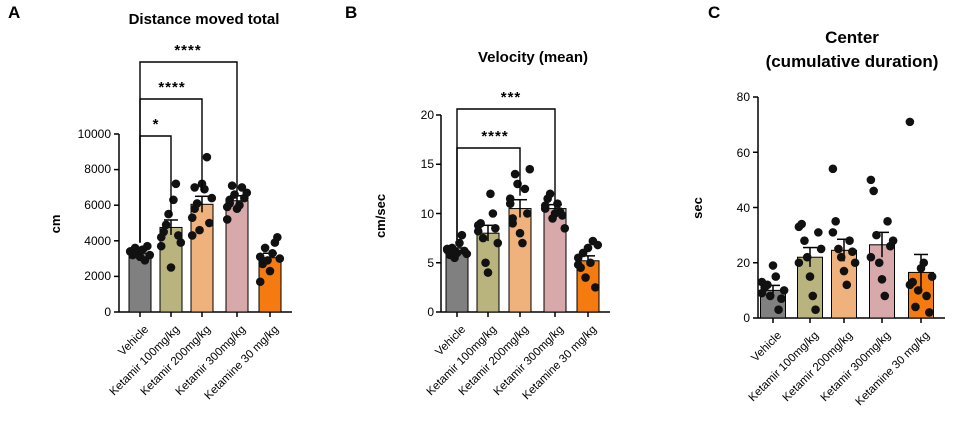  I want to click on panel-a-y-tick-4: 8000, so click(97, 169).